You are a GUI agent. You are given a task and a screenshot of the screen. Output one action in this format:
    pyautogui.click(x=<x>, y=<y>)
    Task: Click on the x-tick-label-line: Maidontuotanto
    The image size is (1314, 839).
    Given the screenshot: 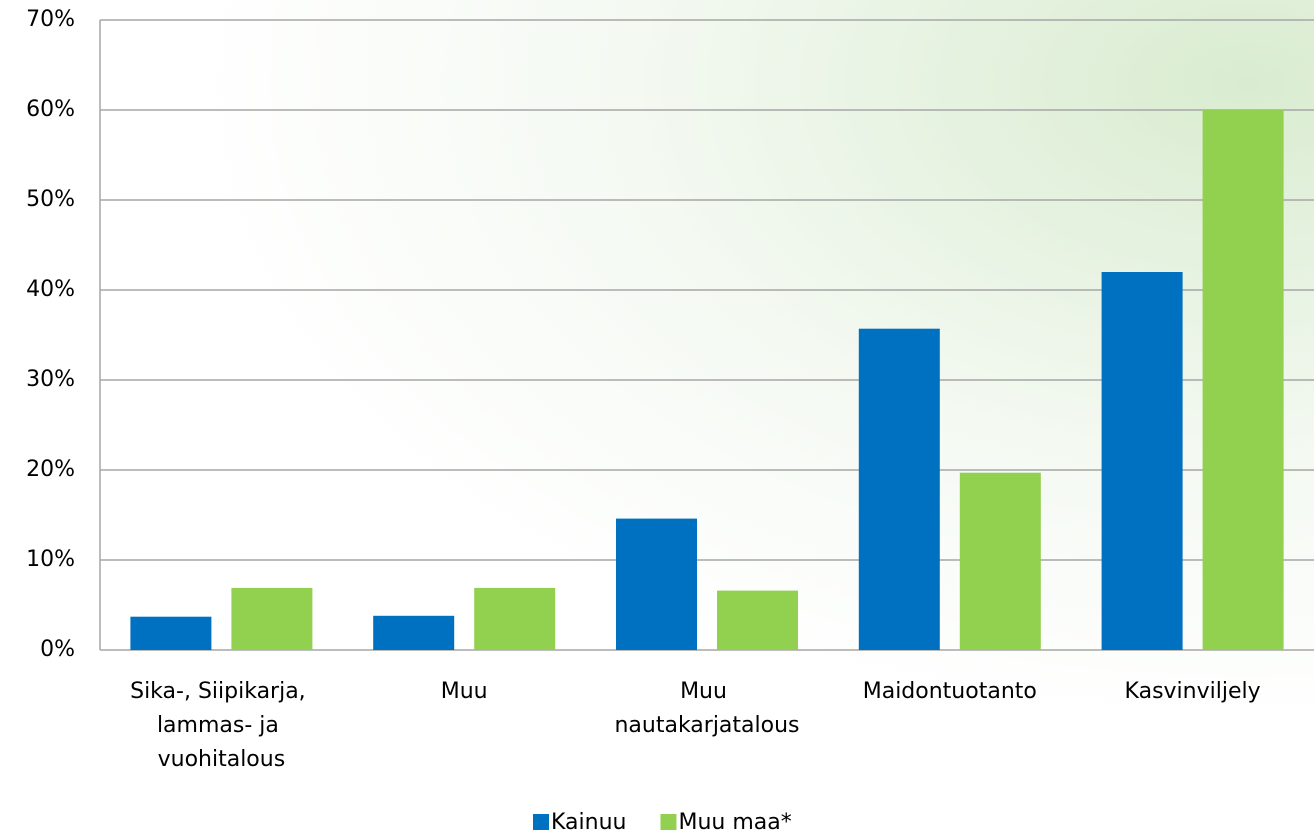 What is the action you would take?
    pyautogui.click(x=950, y=691)
    